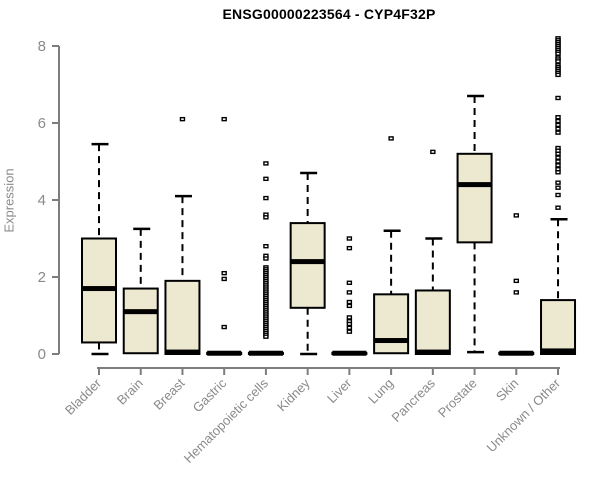 This screenshot has height=500, width=600. I want to click on box-breast, so click(182, 236).